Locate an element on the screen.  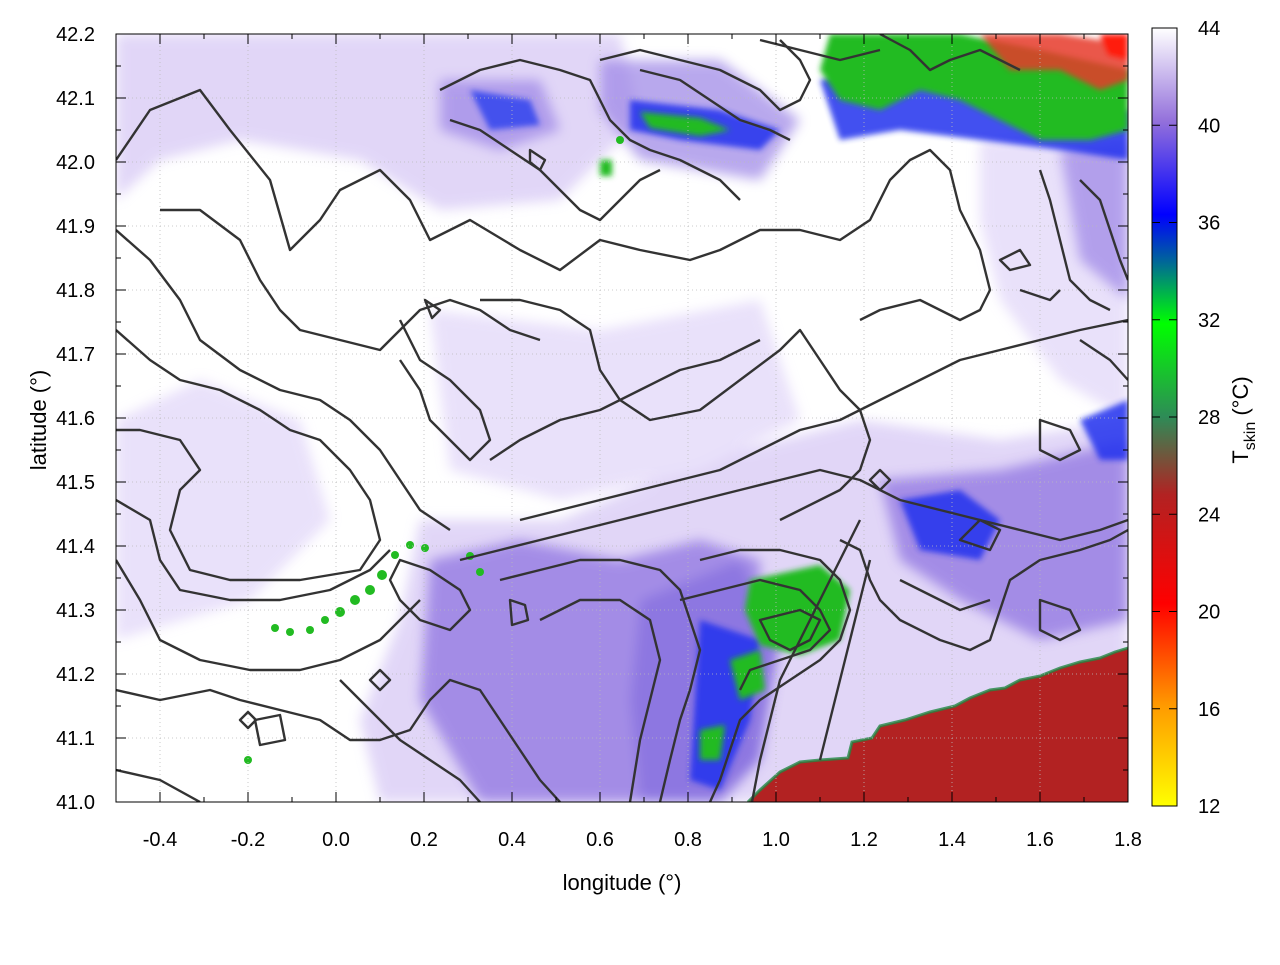
colorbar-title-main: T is located at coordinates (1240, 456).